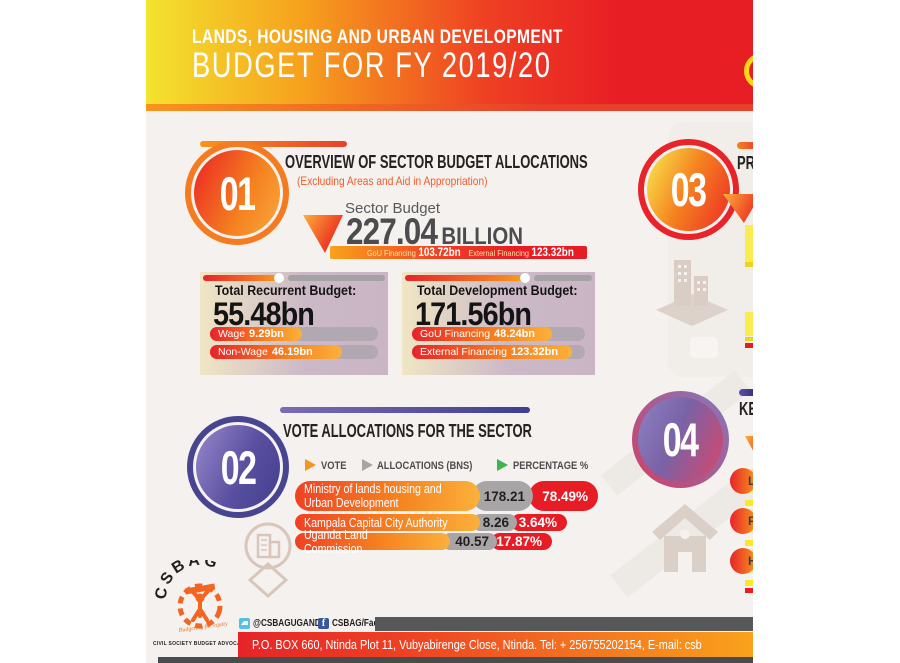  Describe the element at coordinates (704, 347) in the screenshot. I see `watermark-tile` at that location.